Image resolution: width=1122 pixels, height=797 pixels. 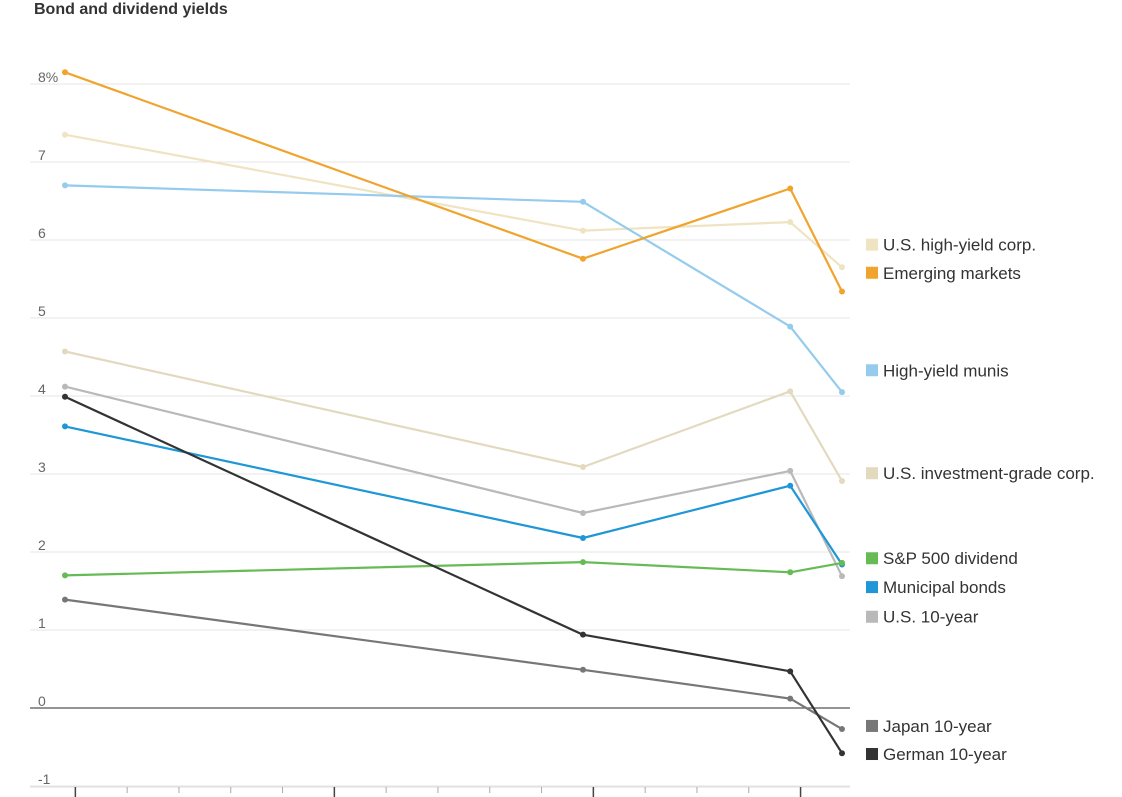 I want to click on x-axis-ticks, so click(x=440, y=791).